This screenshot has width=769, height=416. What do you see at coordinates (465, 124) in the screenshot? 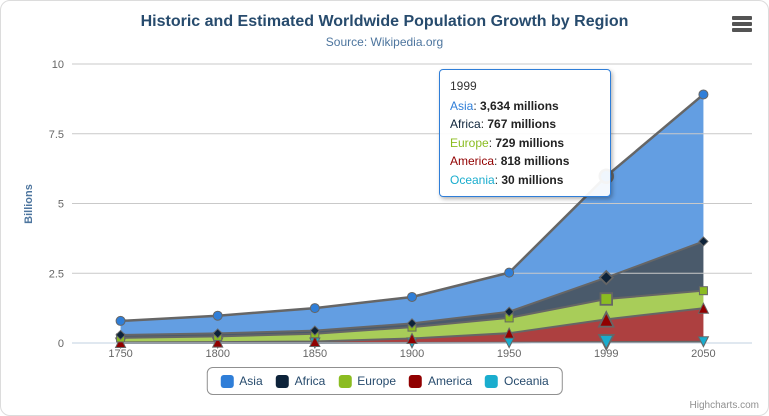
I see `tooltip-series-name: Africa` at bounding box center [465, 124].